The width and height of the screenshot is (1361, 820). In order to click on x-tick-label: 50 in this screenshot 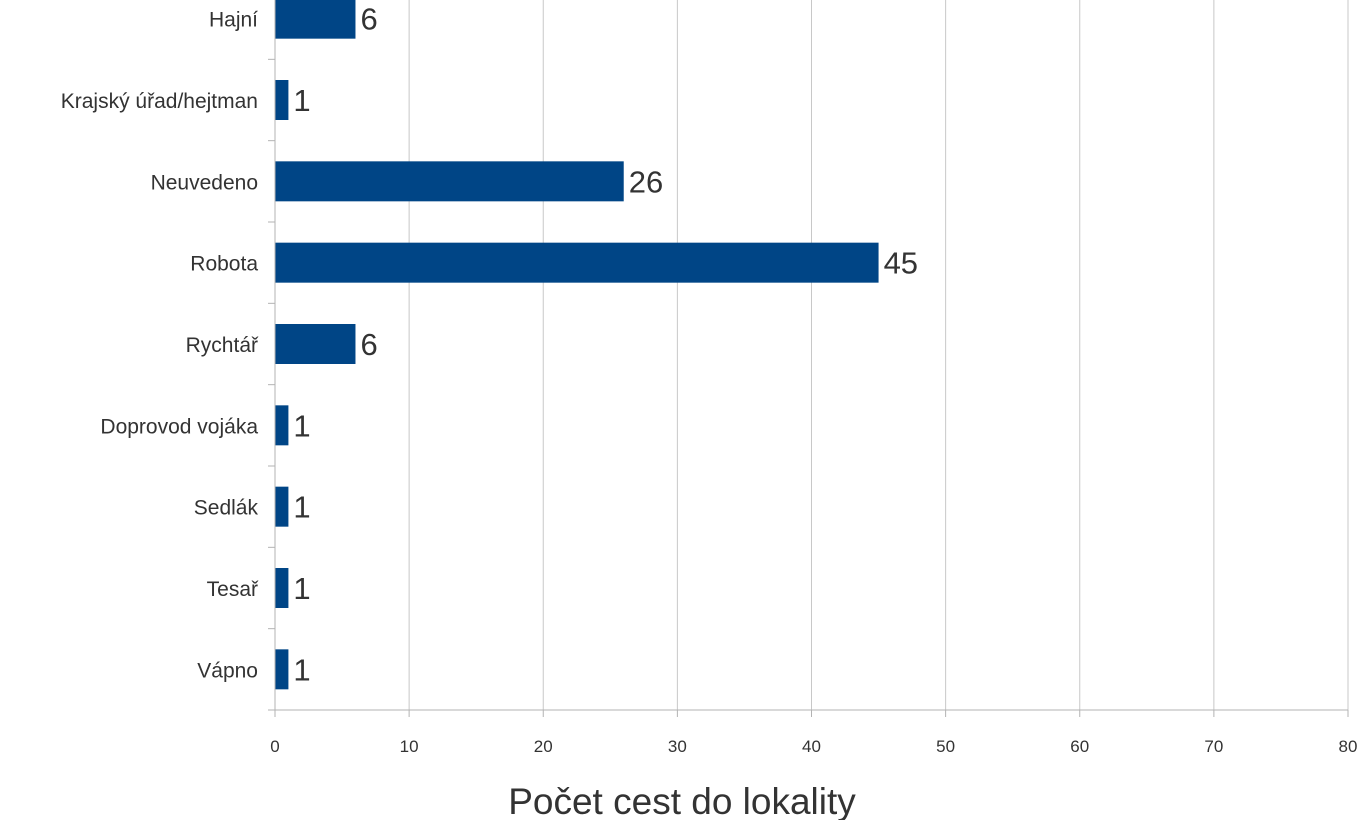, I will do `click(945, 746)`.